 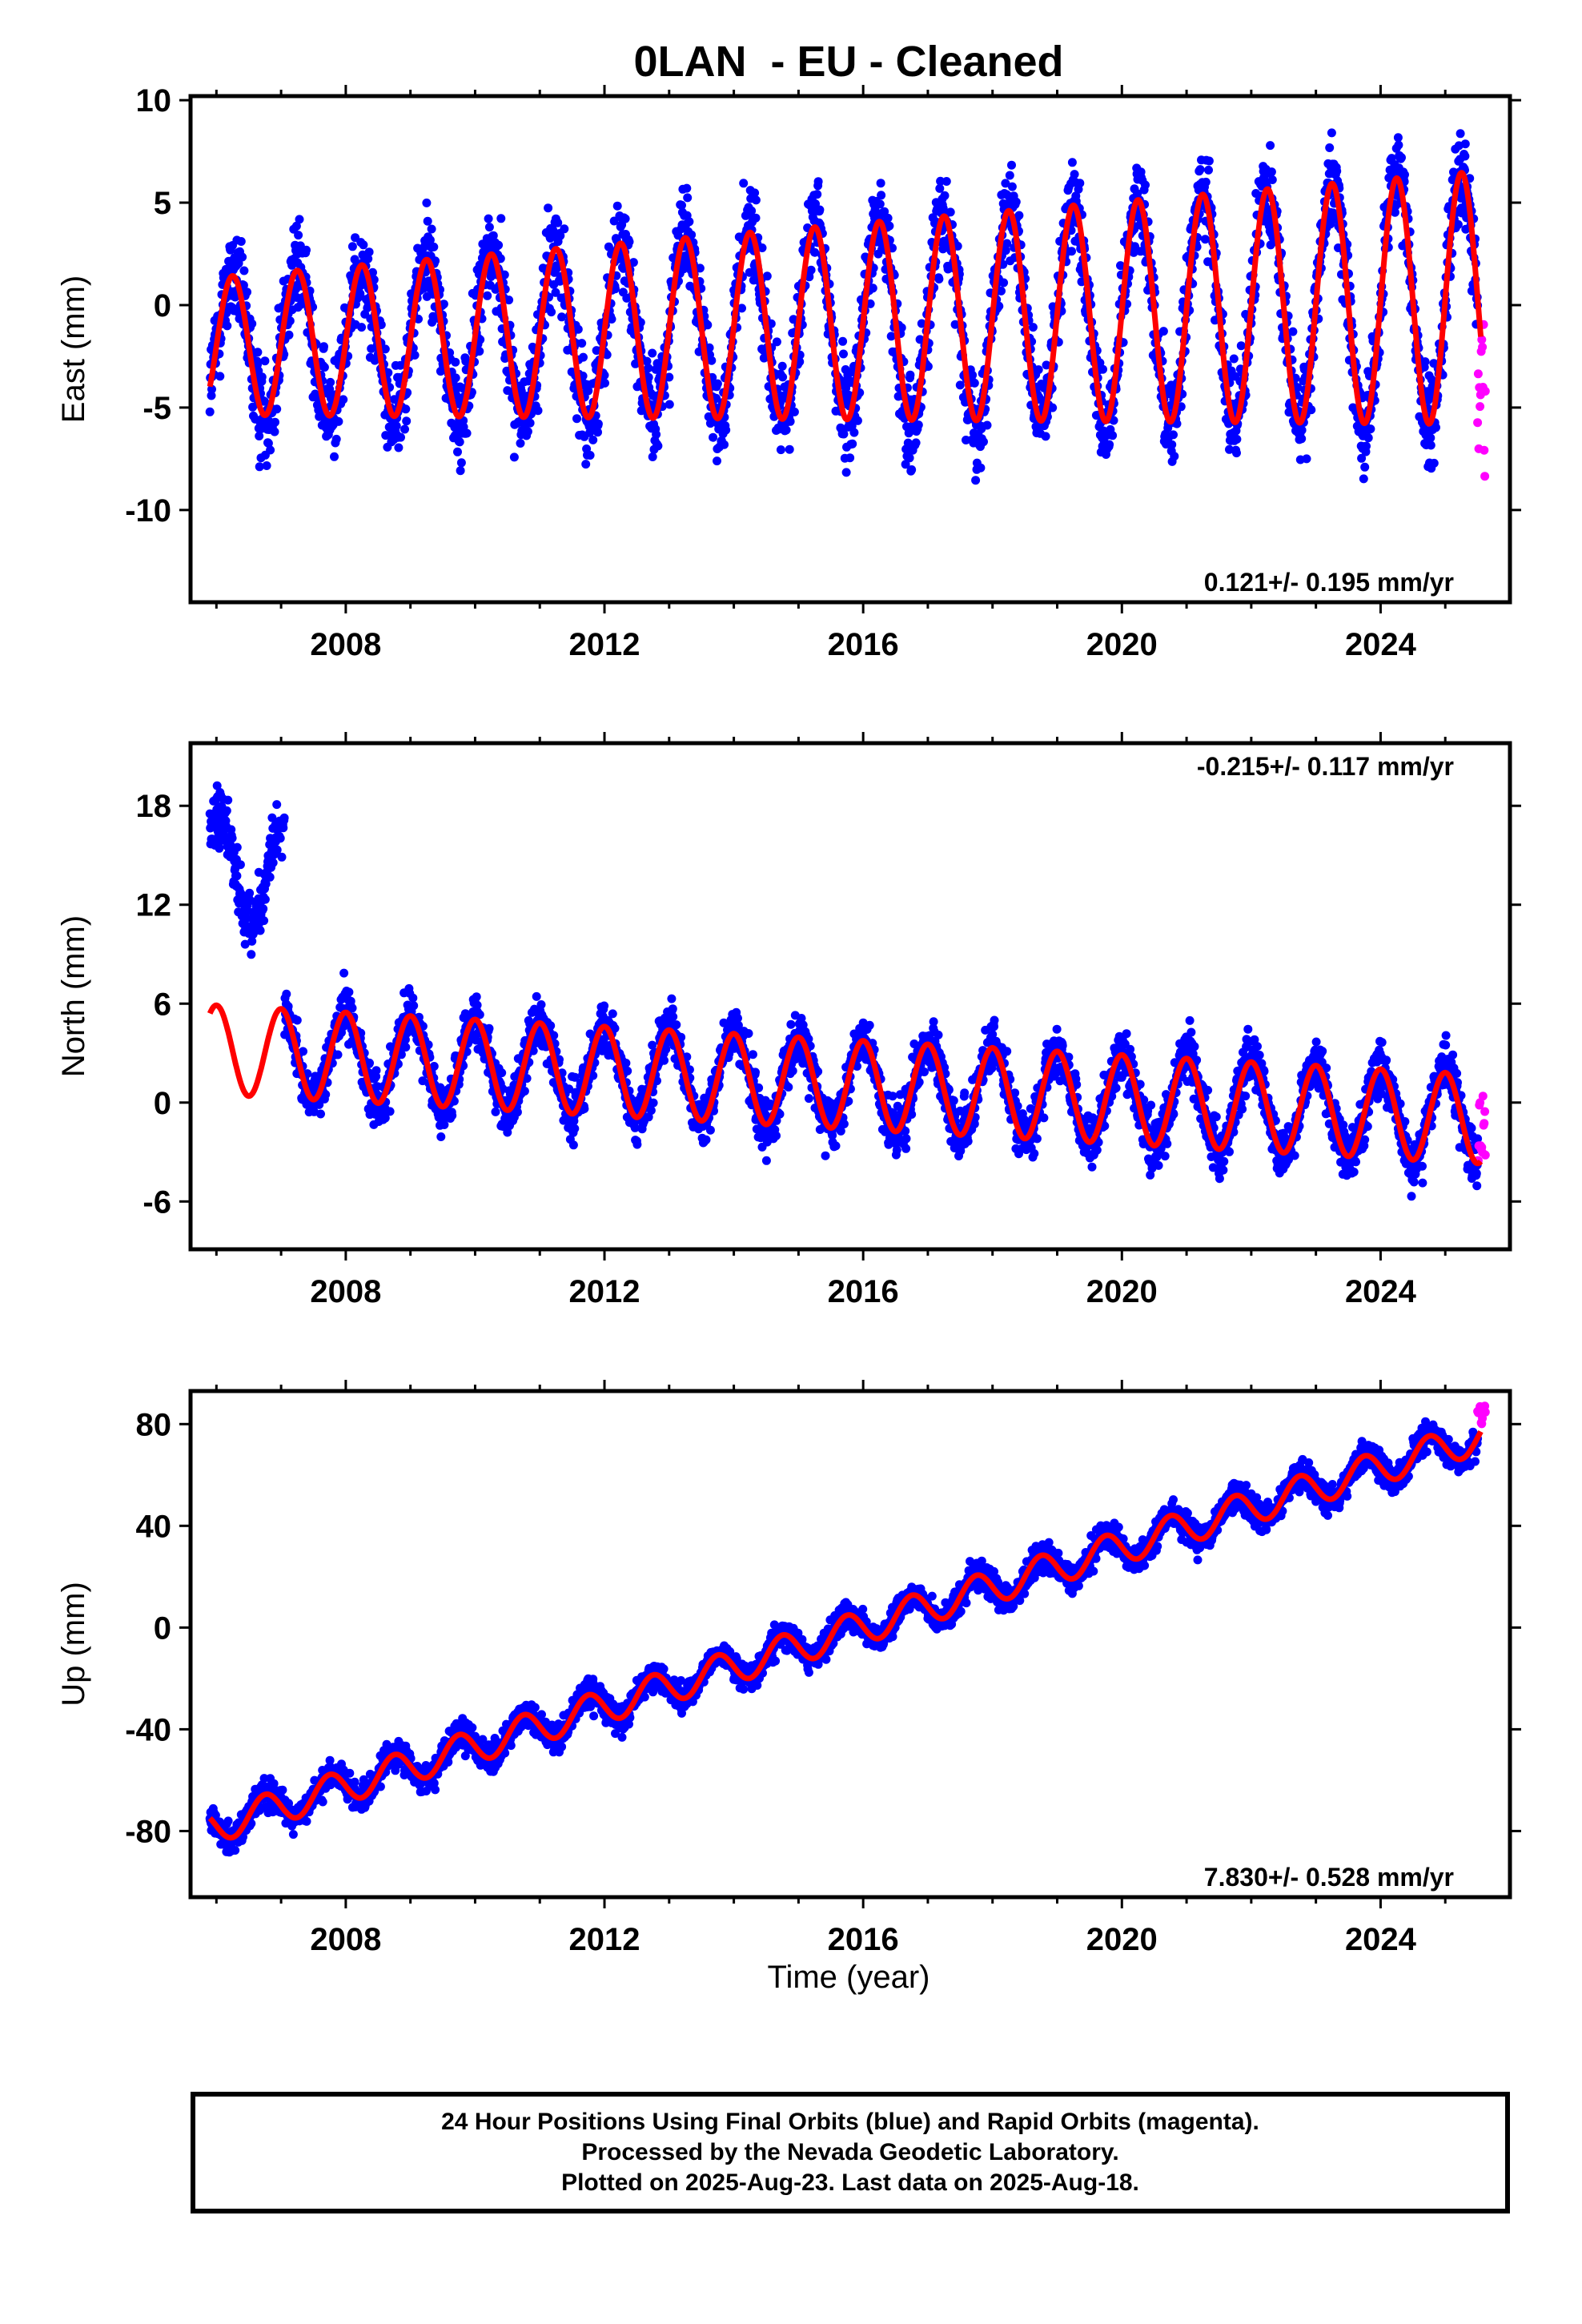 I want to click on plot-area, so click(x=847, y=306).